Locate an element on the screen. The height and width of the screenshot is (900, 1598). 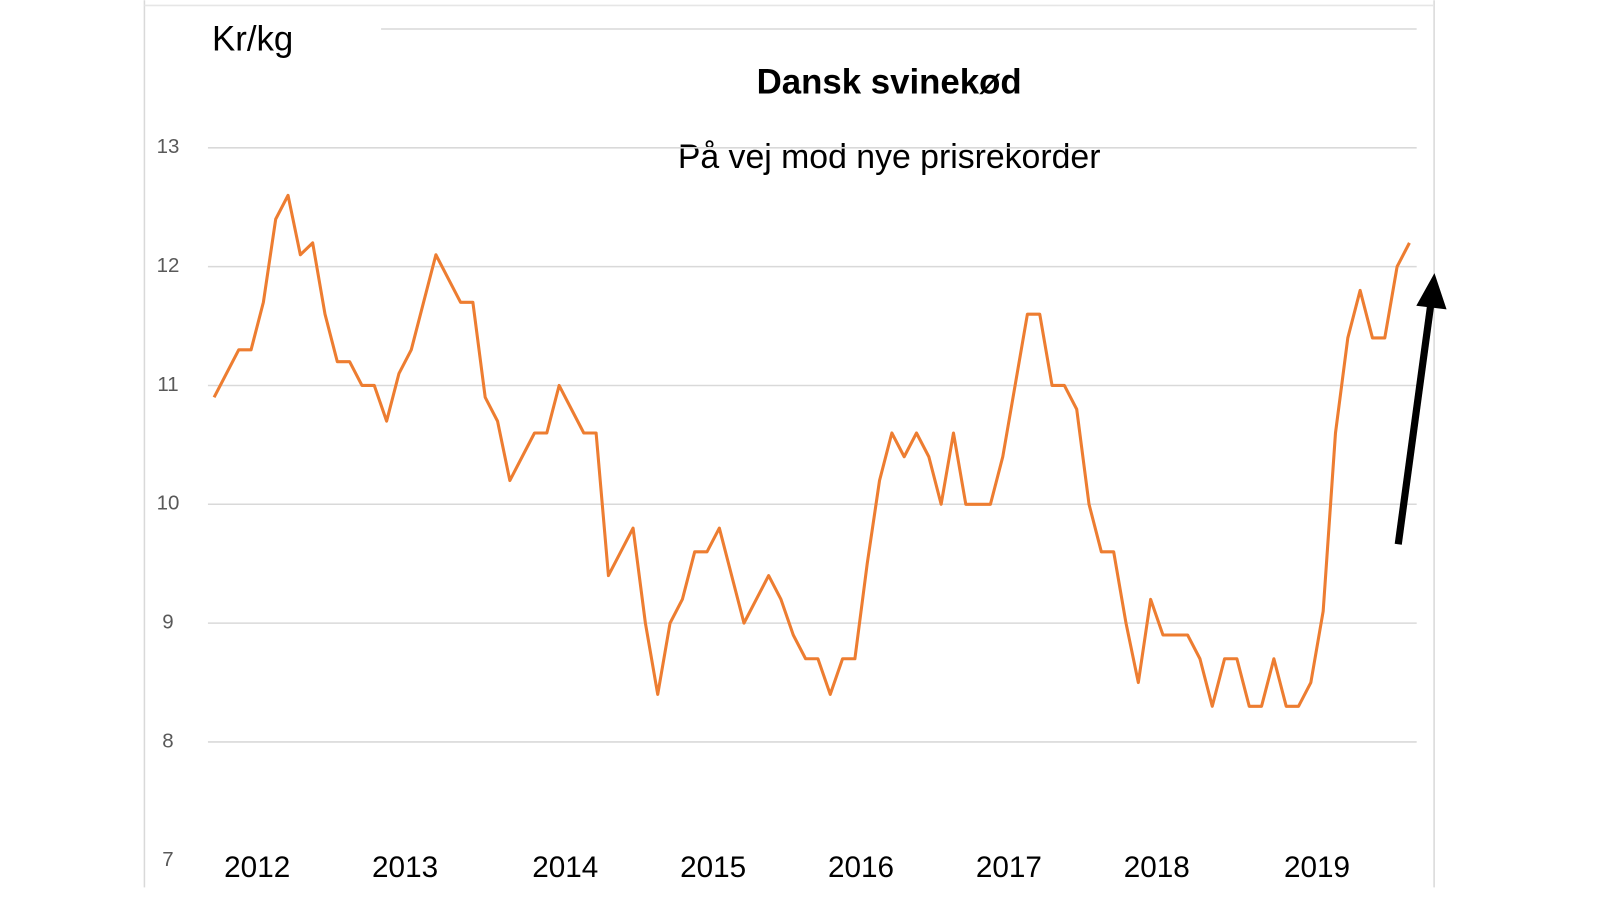
trend-arrow-shaft is located at coordinates (1414, 423).